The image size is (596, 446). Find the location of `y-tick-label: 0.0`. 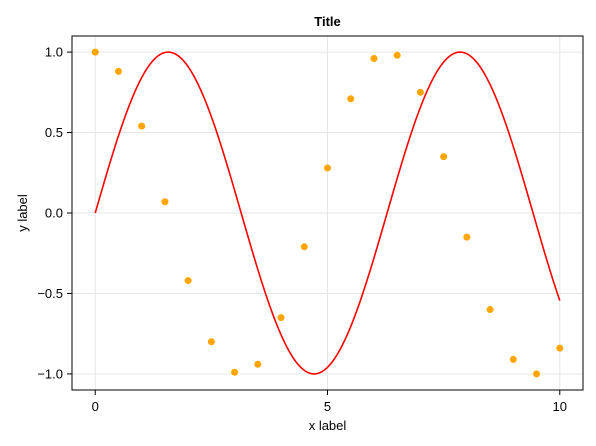

y-tick-label: 0.0 is located at coordinates (54, 213).